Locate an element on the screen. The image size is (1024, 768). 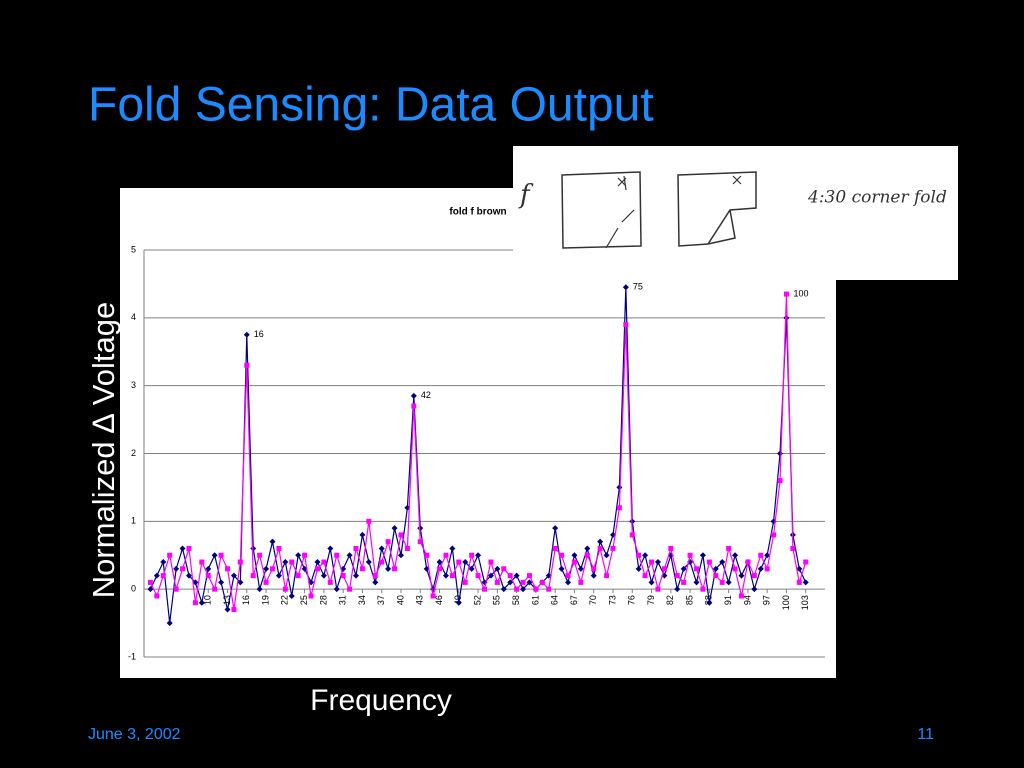
x-tick-label: 97 is located at coordinates (767, 600).